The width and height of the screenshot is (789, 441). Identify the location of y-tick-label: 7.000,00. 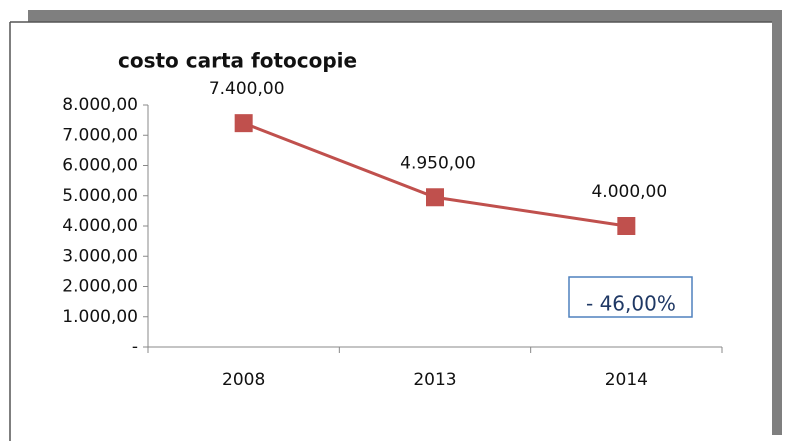
(100, 135).